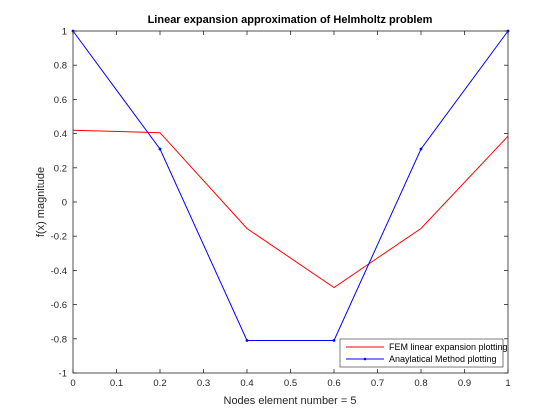 This screenshot has height=420, width=560. What do you see at coordinates (59, 305) in the screenshot?
I see `y-tick-label: -0.6` at bounding box center [59, 305].